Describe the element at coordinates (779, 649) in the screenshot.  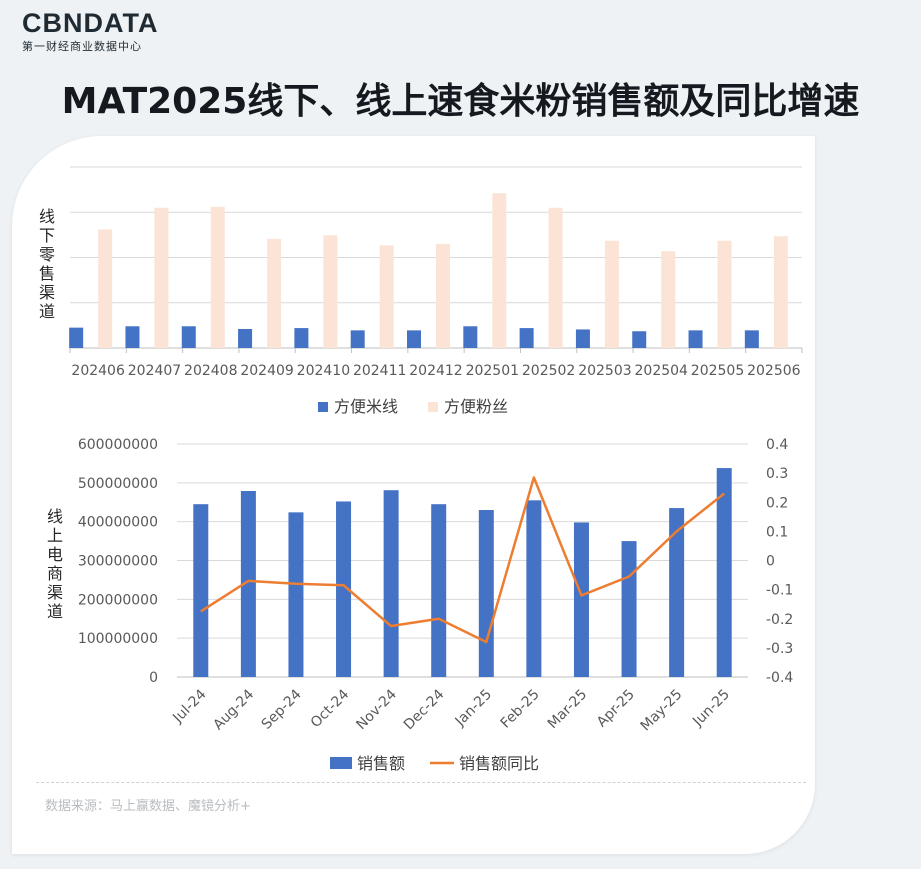
I see `y2-tick-label: -0.3` at that location.